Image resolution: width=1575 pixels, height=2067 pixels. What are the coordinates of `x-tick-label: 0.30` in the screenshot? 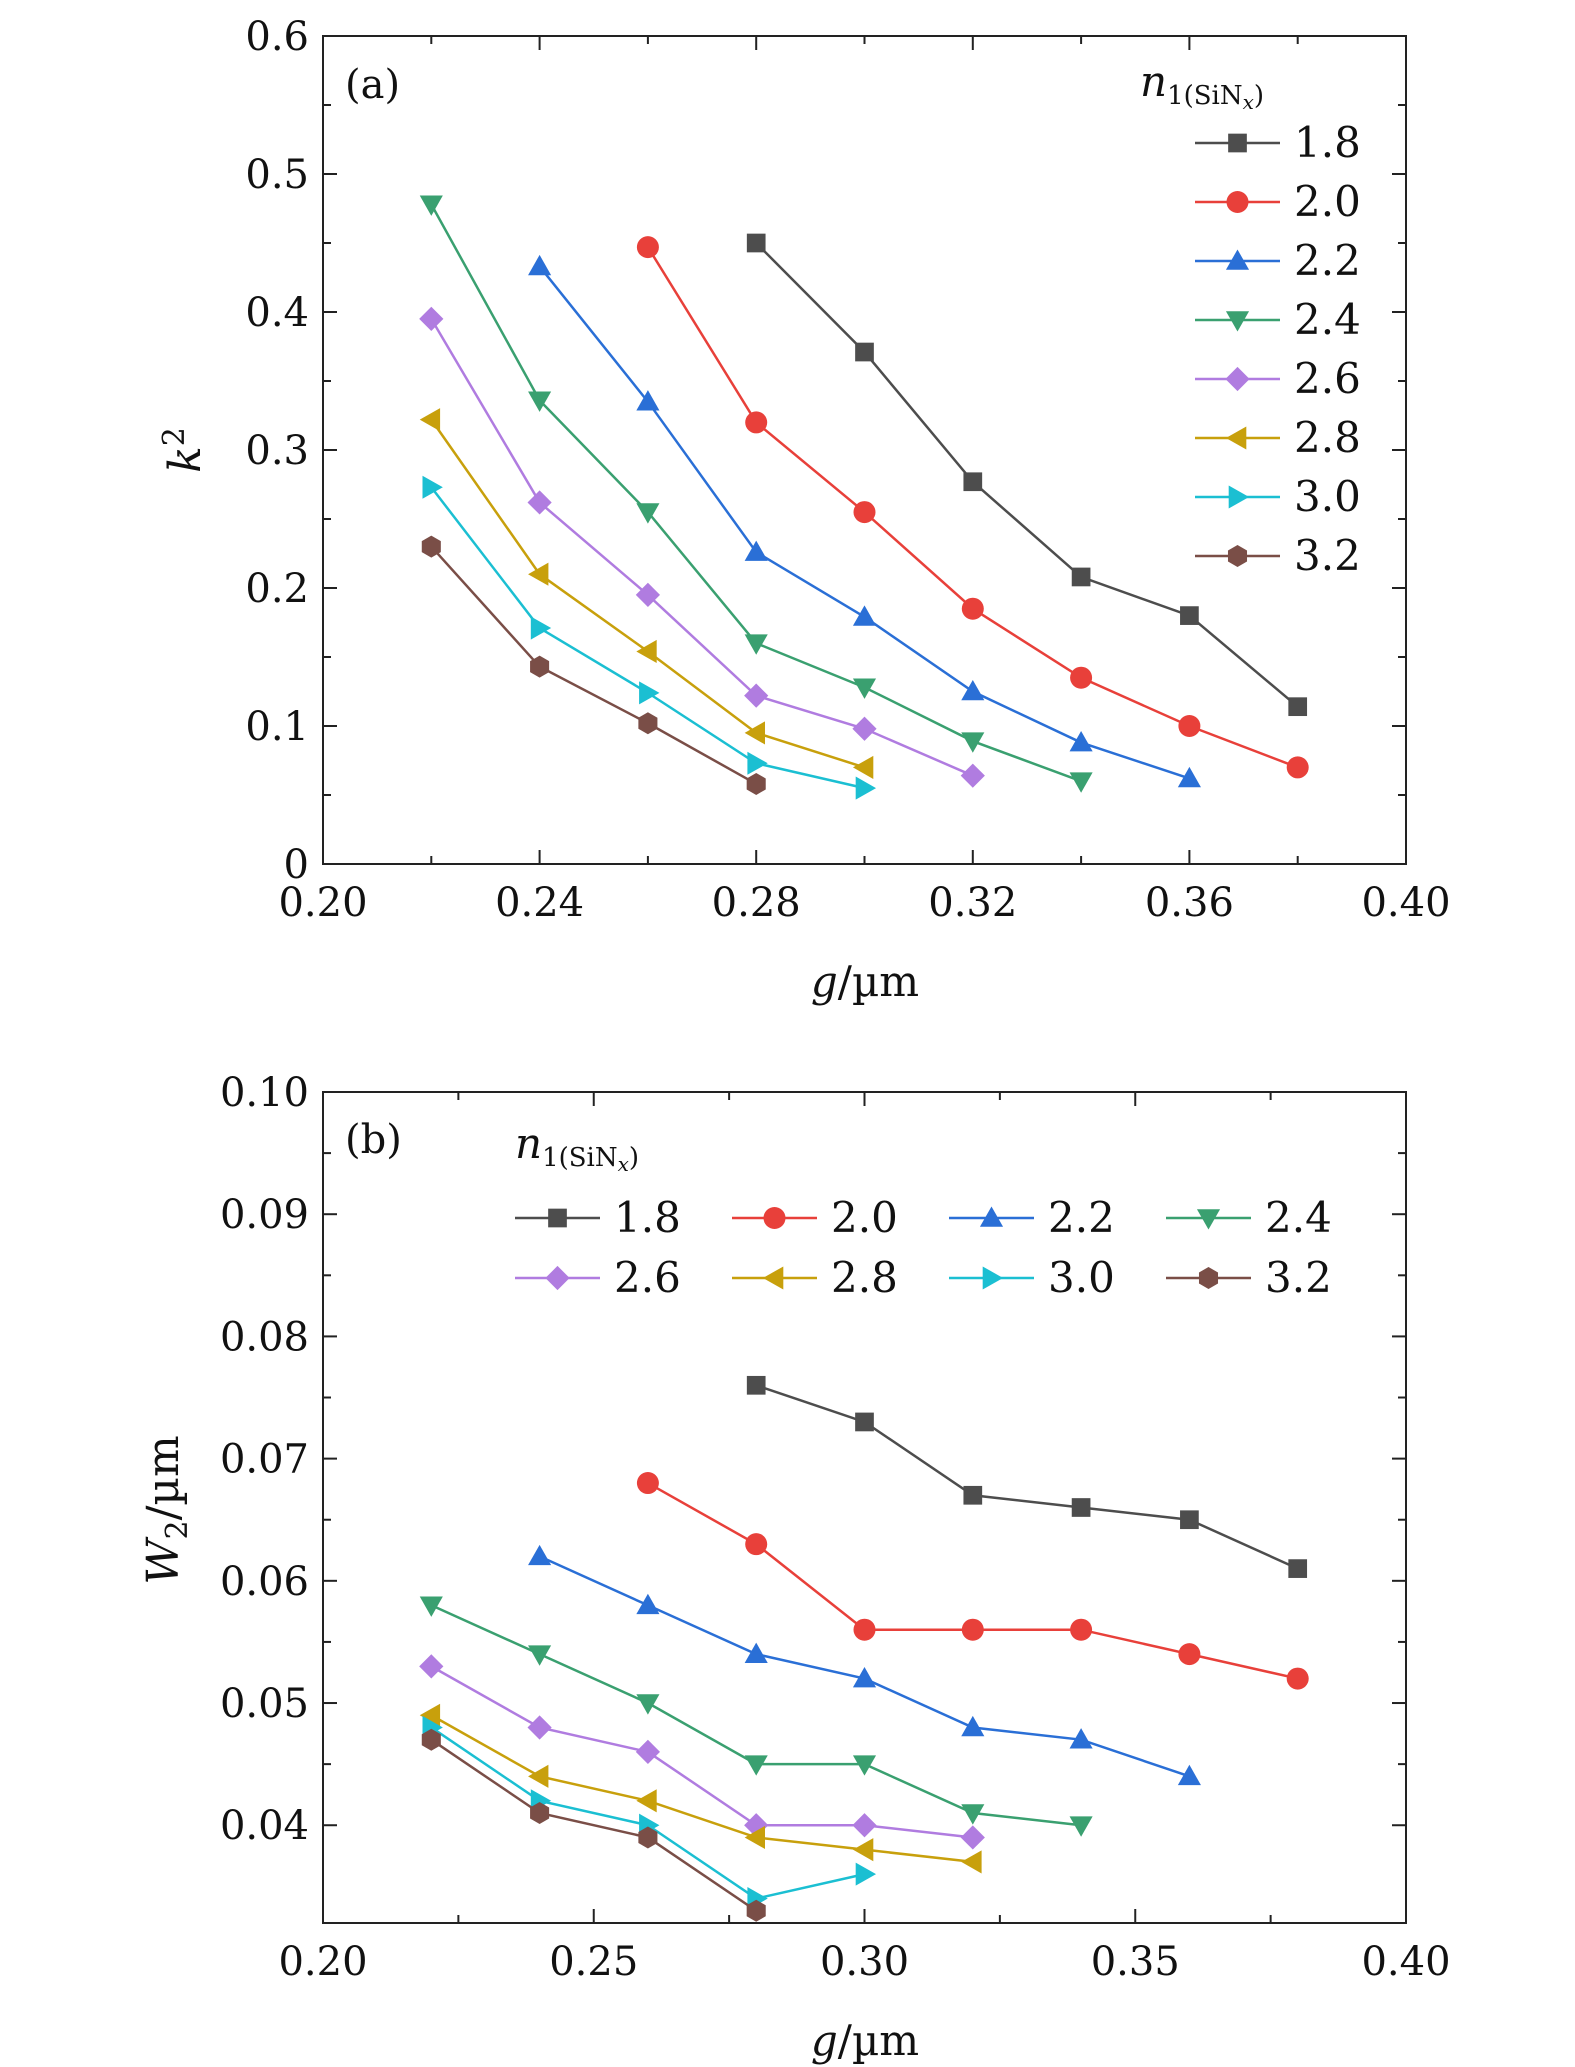 It's located at (864, 1962).